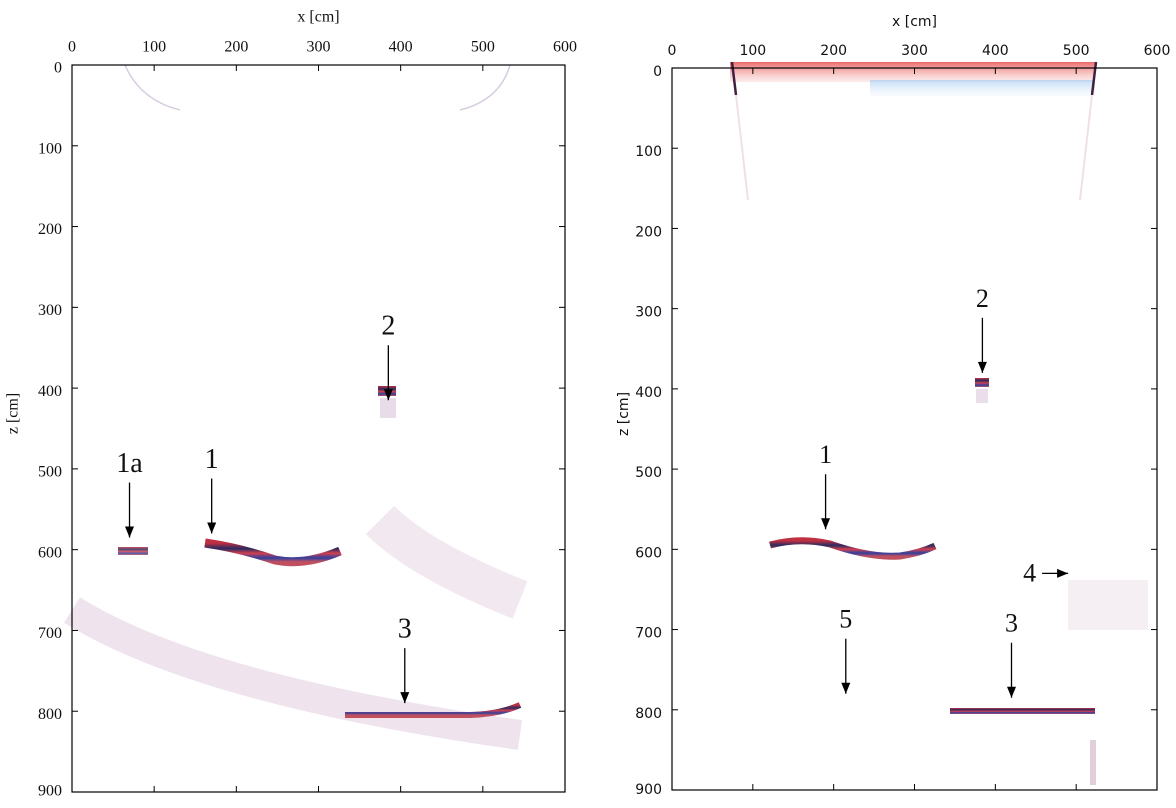  I want to click on annotation-label: 5, so click(845, 619).